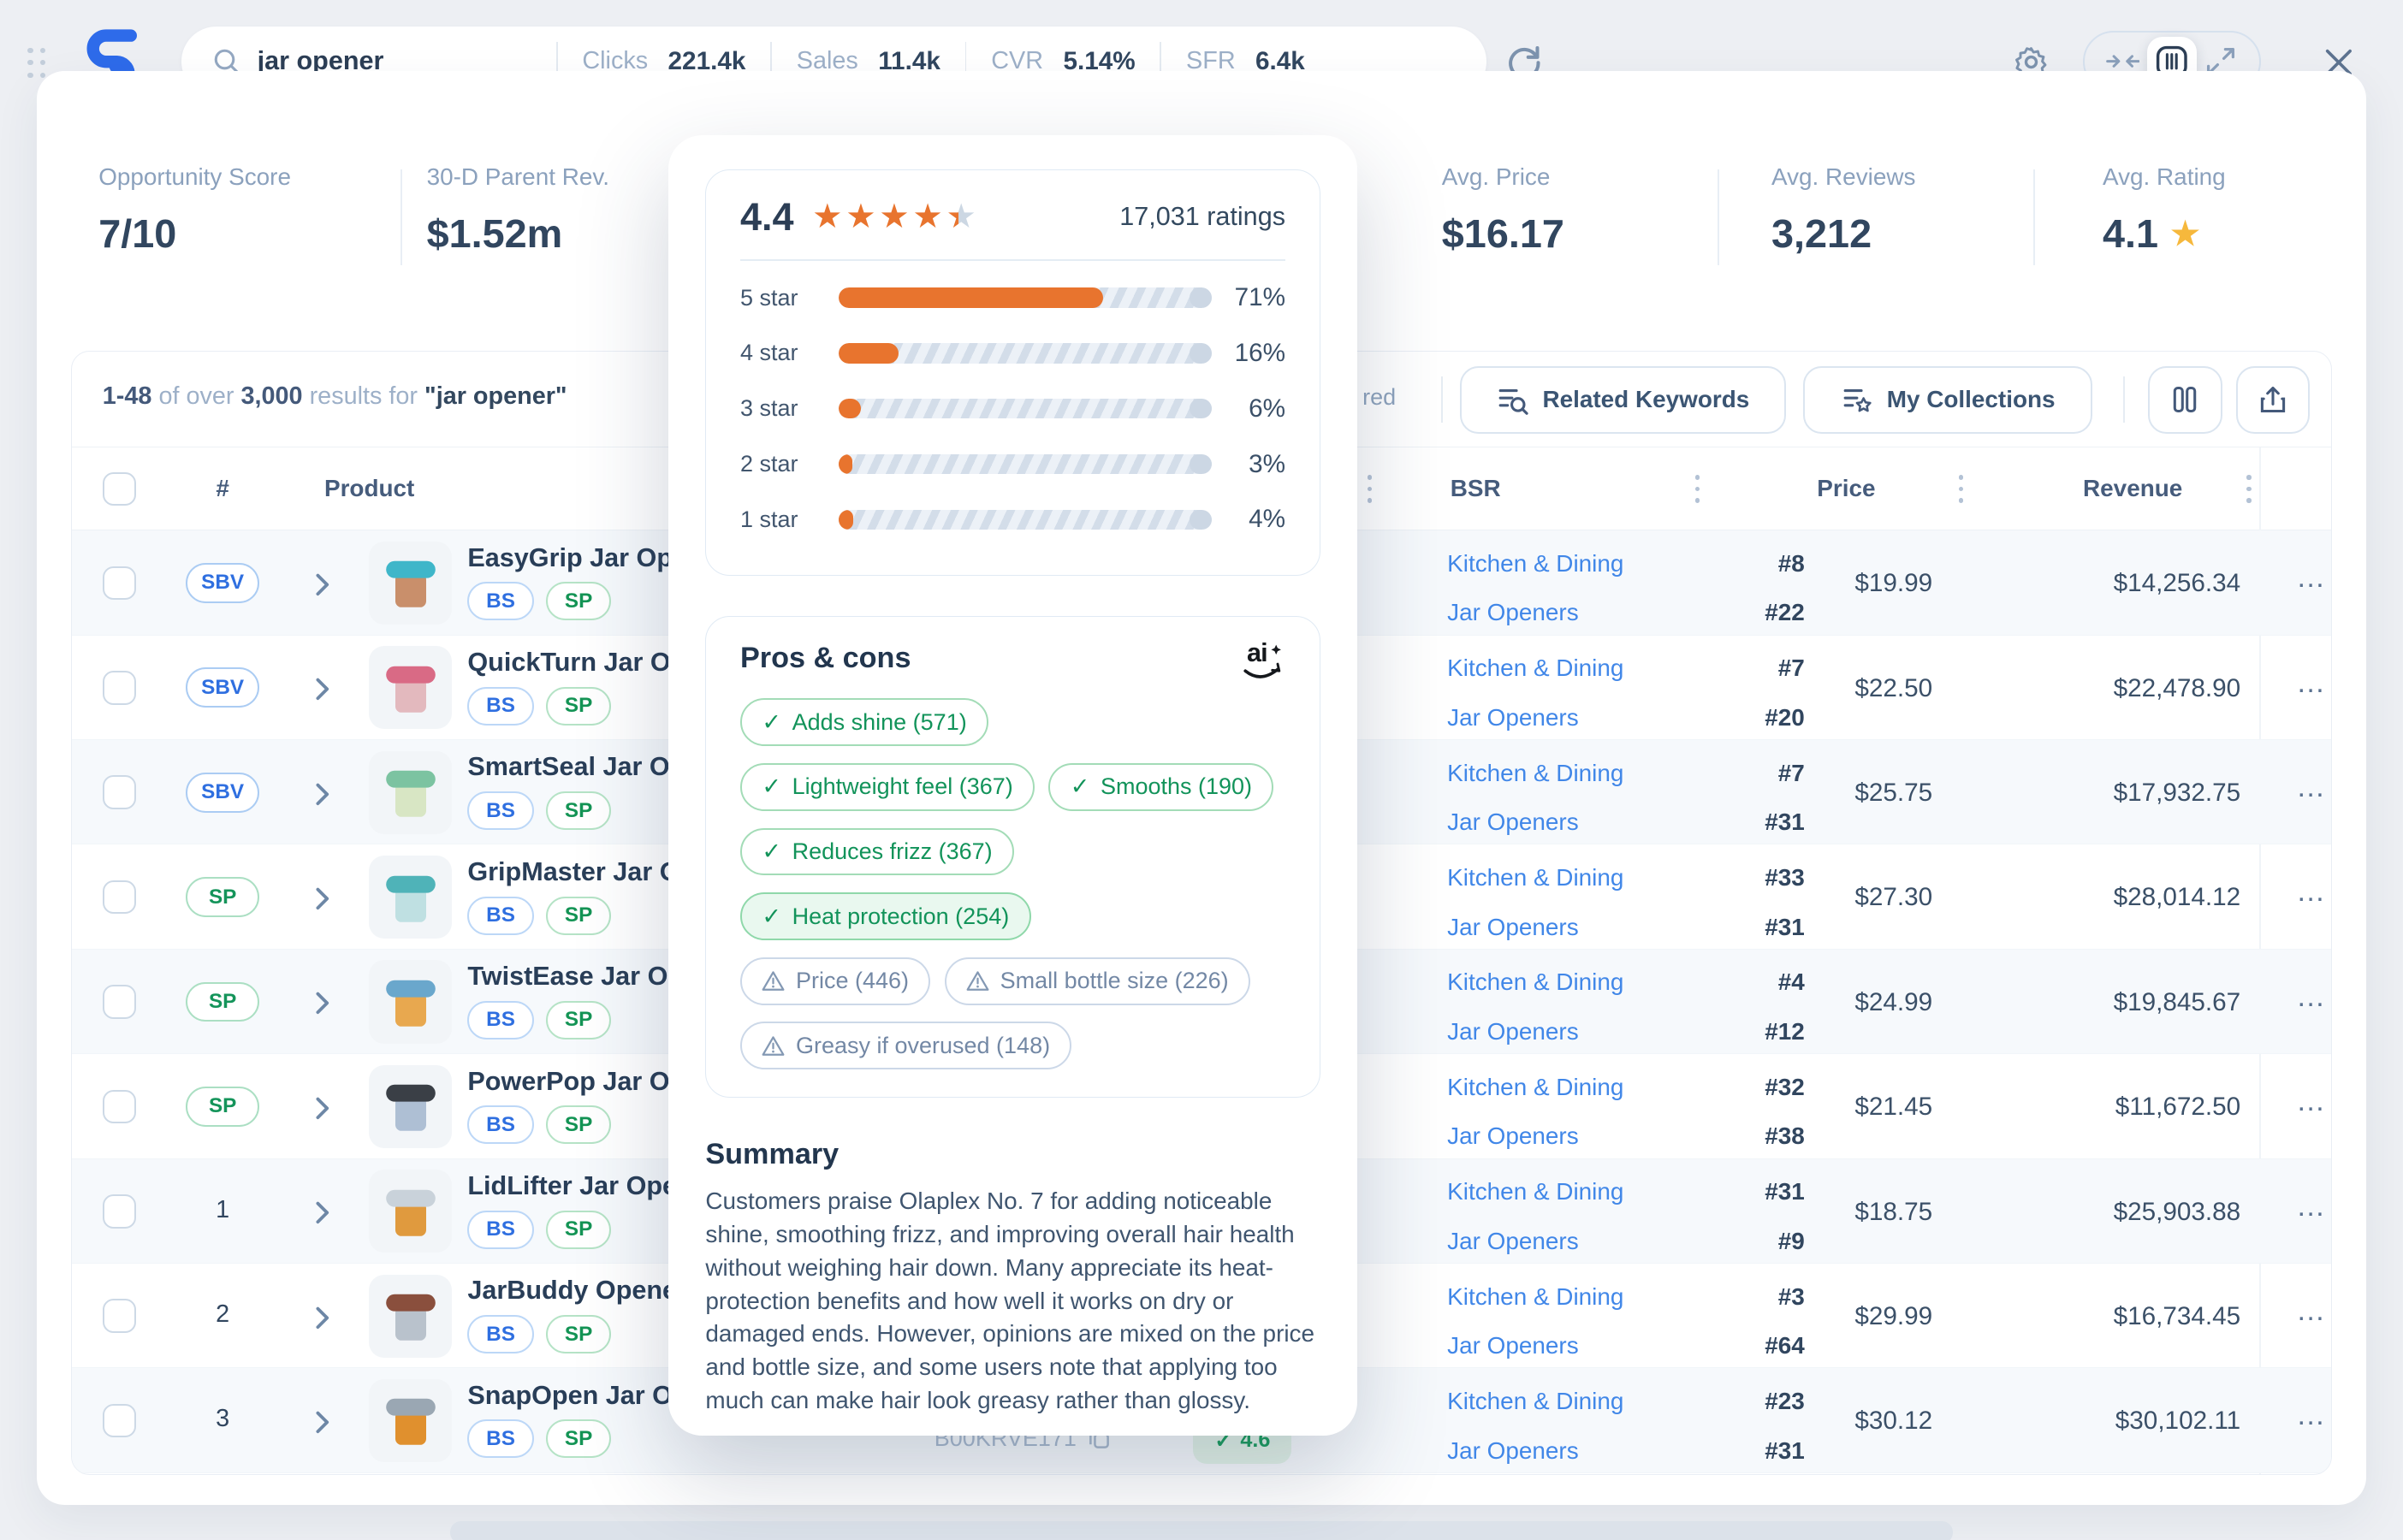 The width and height of the screenshot is (2403, 1540). What do you see at coordinates (38, 64) in the screenshot?
I see `drag-handle-icon` at bounding box center [38, 64].